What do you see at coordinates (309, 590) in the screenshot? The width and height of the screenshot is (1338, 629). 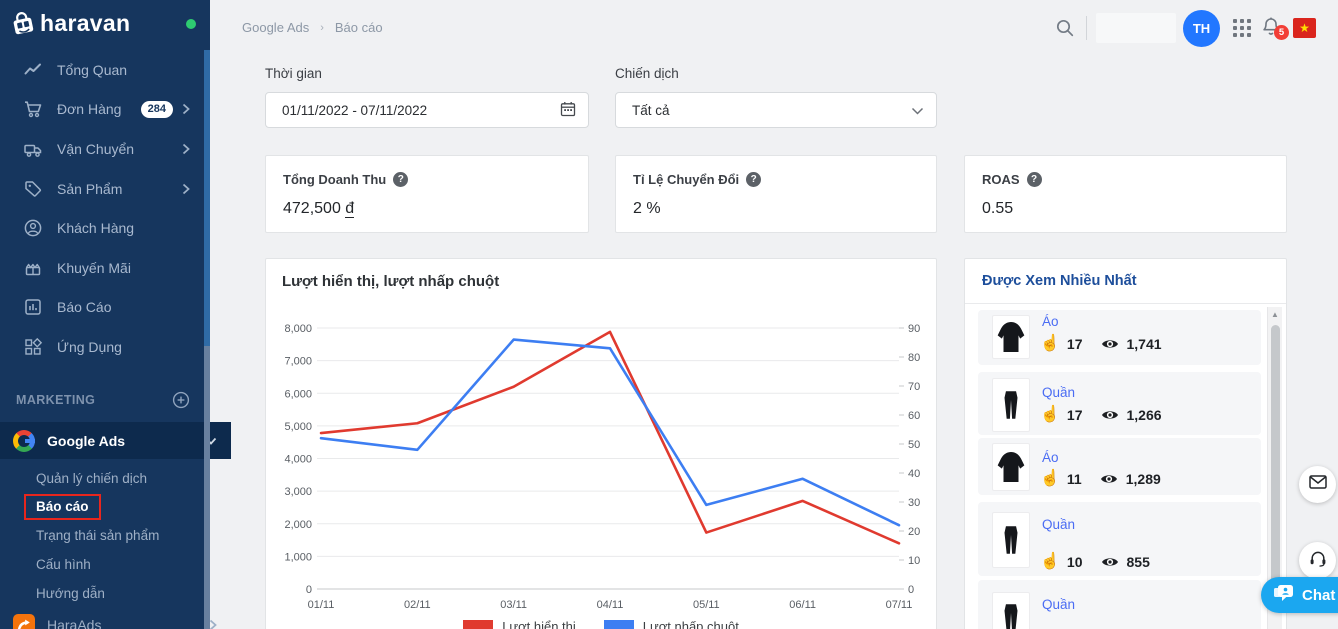 I see `svg-text: 0` at bounding box center [309, 590].